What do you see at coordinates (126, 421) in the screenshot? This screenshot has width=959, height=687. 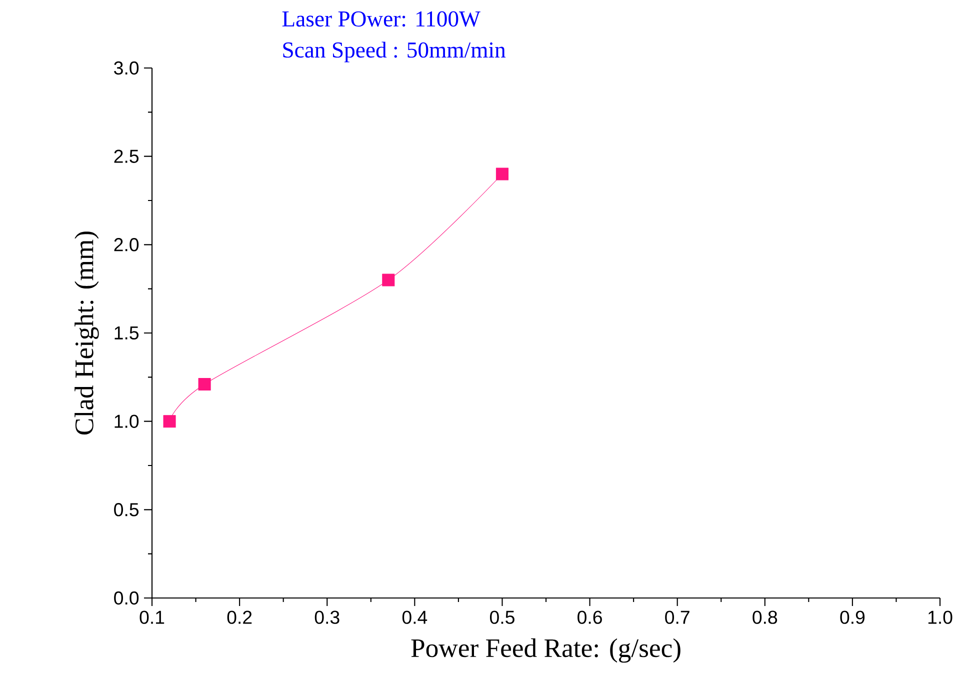 I see `y-tick-label: 1.0` at bounding box center [126, 421].